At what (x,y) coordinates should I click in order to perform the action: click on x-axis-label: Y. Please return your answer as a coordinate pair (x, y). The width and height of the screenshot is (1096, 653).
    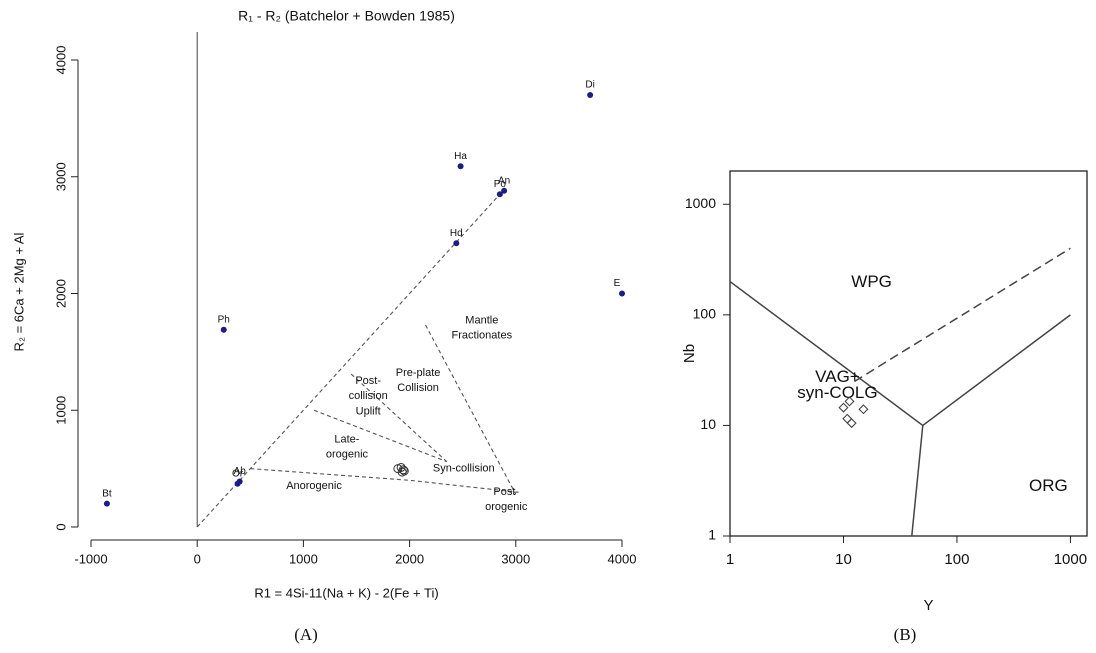
    Looking at the image, I should click on (928, 605).